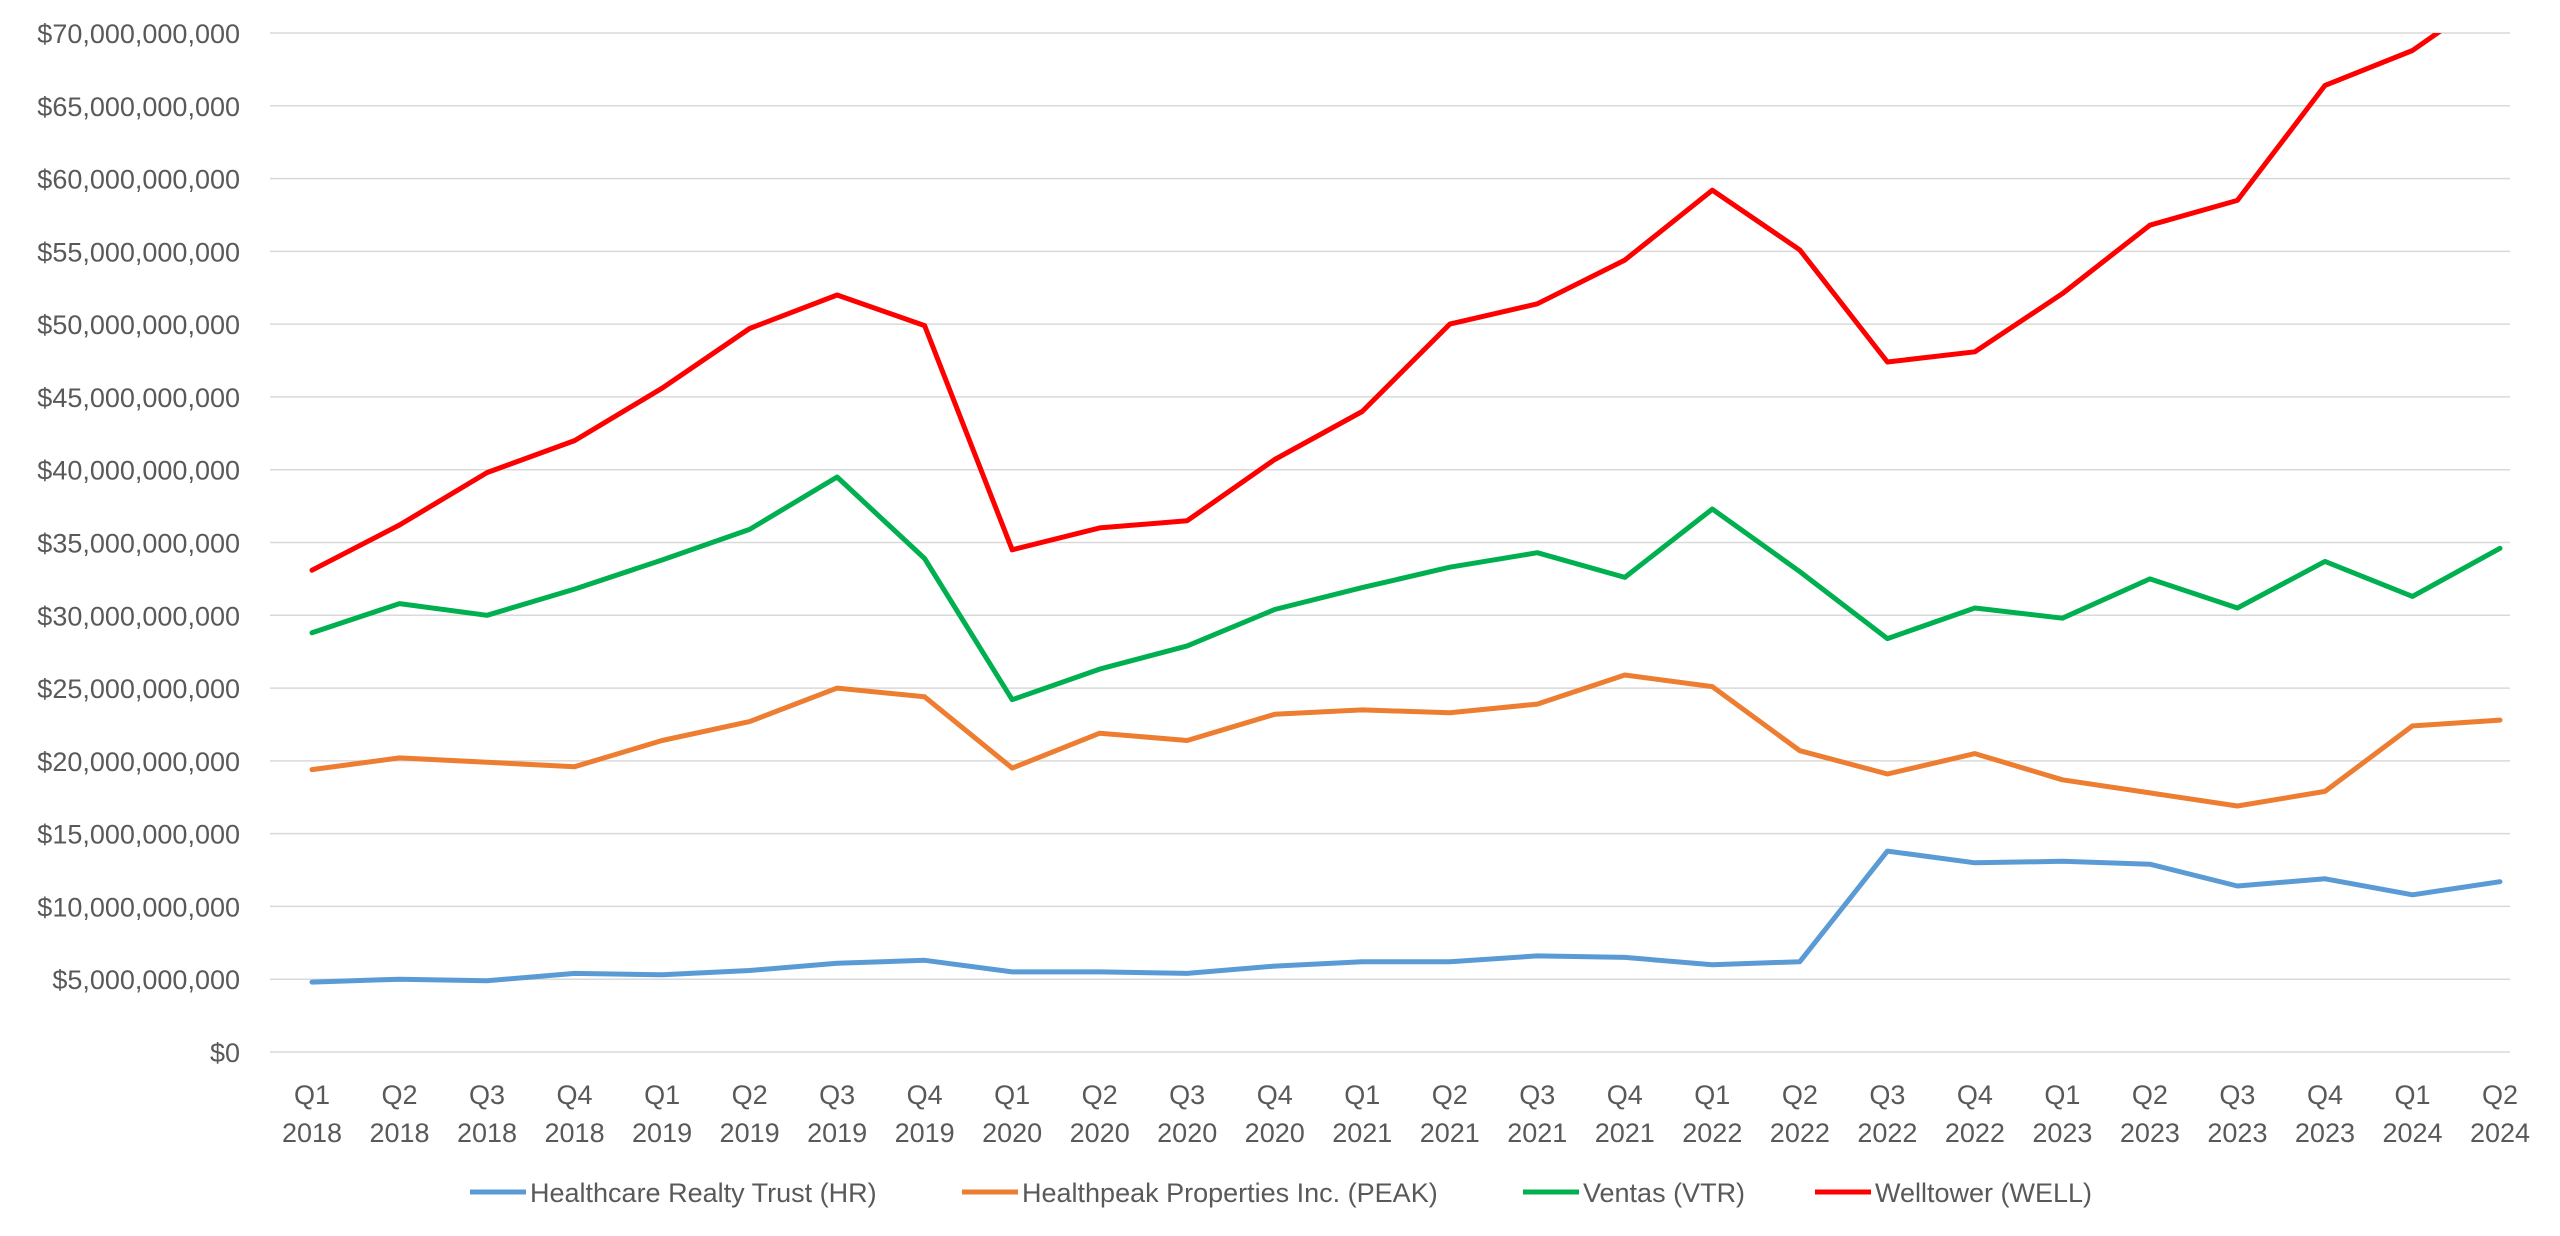 Image resolution: width=2560 pixels, height=1236 pixels. What do you see at coordinates (138, 762) in the screenshot?
I see `y-tick-label: $20,000,000,000` at bounding box center [138, 762].